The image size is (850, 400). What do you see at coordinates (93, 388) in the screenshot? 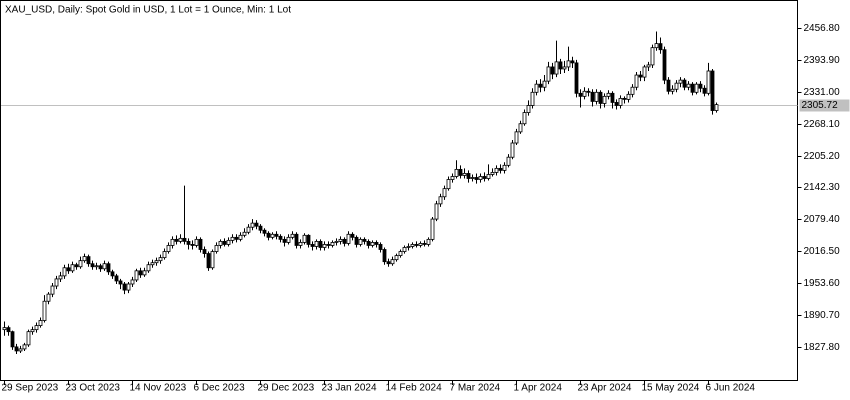
I see `x-tick-label: 23 Oct 2023` at bounding box center [93, 388].